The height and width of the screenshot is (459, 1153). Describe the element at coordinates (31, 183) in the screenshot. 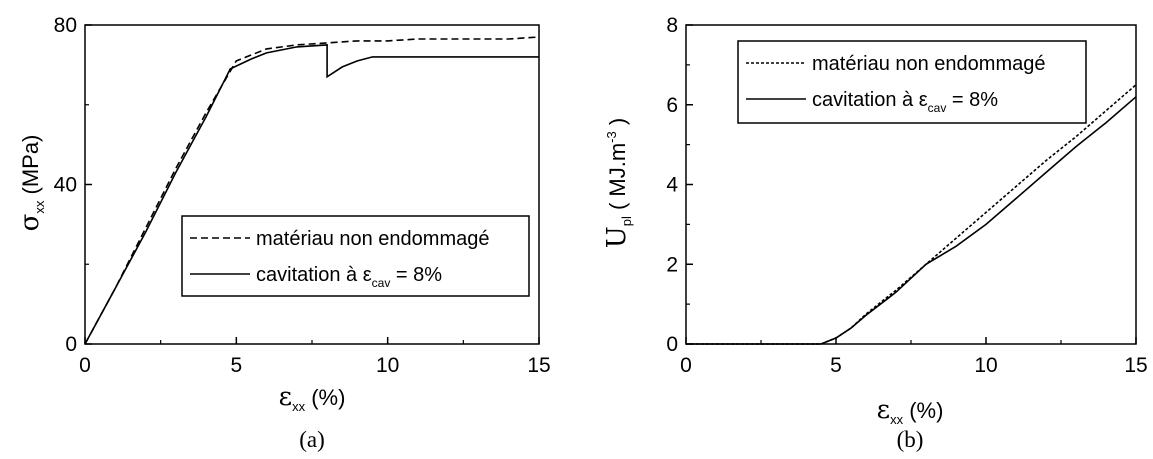

I see `y-axis-label: σxx (MPa)` at that location.